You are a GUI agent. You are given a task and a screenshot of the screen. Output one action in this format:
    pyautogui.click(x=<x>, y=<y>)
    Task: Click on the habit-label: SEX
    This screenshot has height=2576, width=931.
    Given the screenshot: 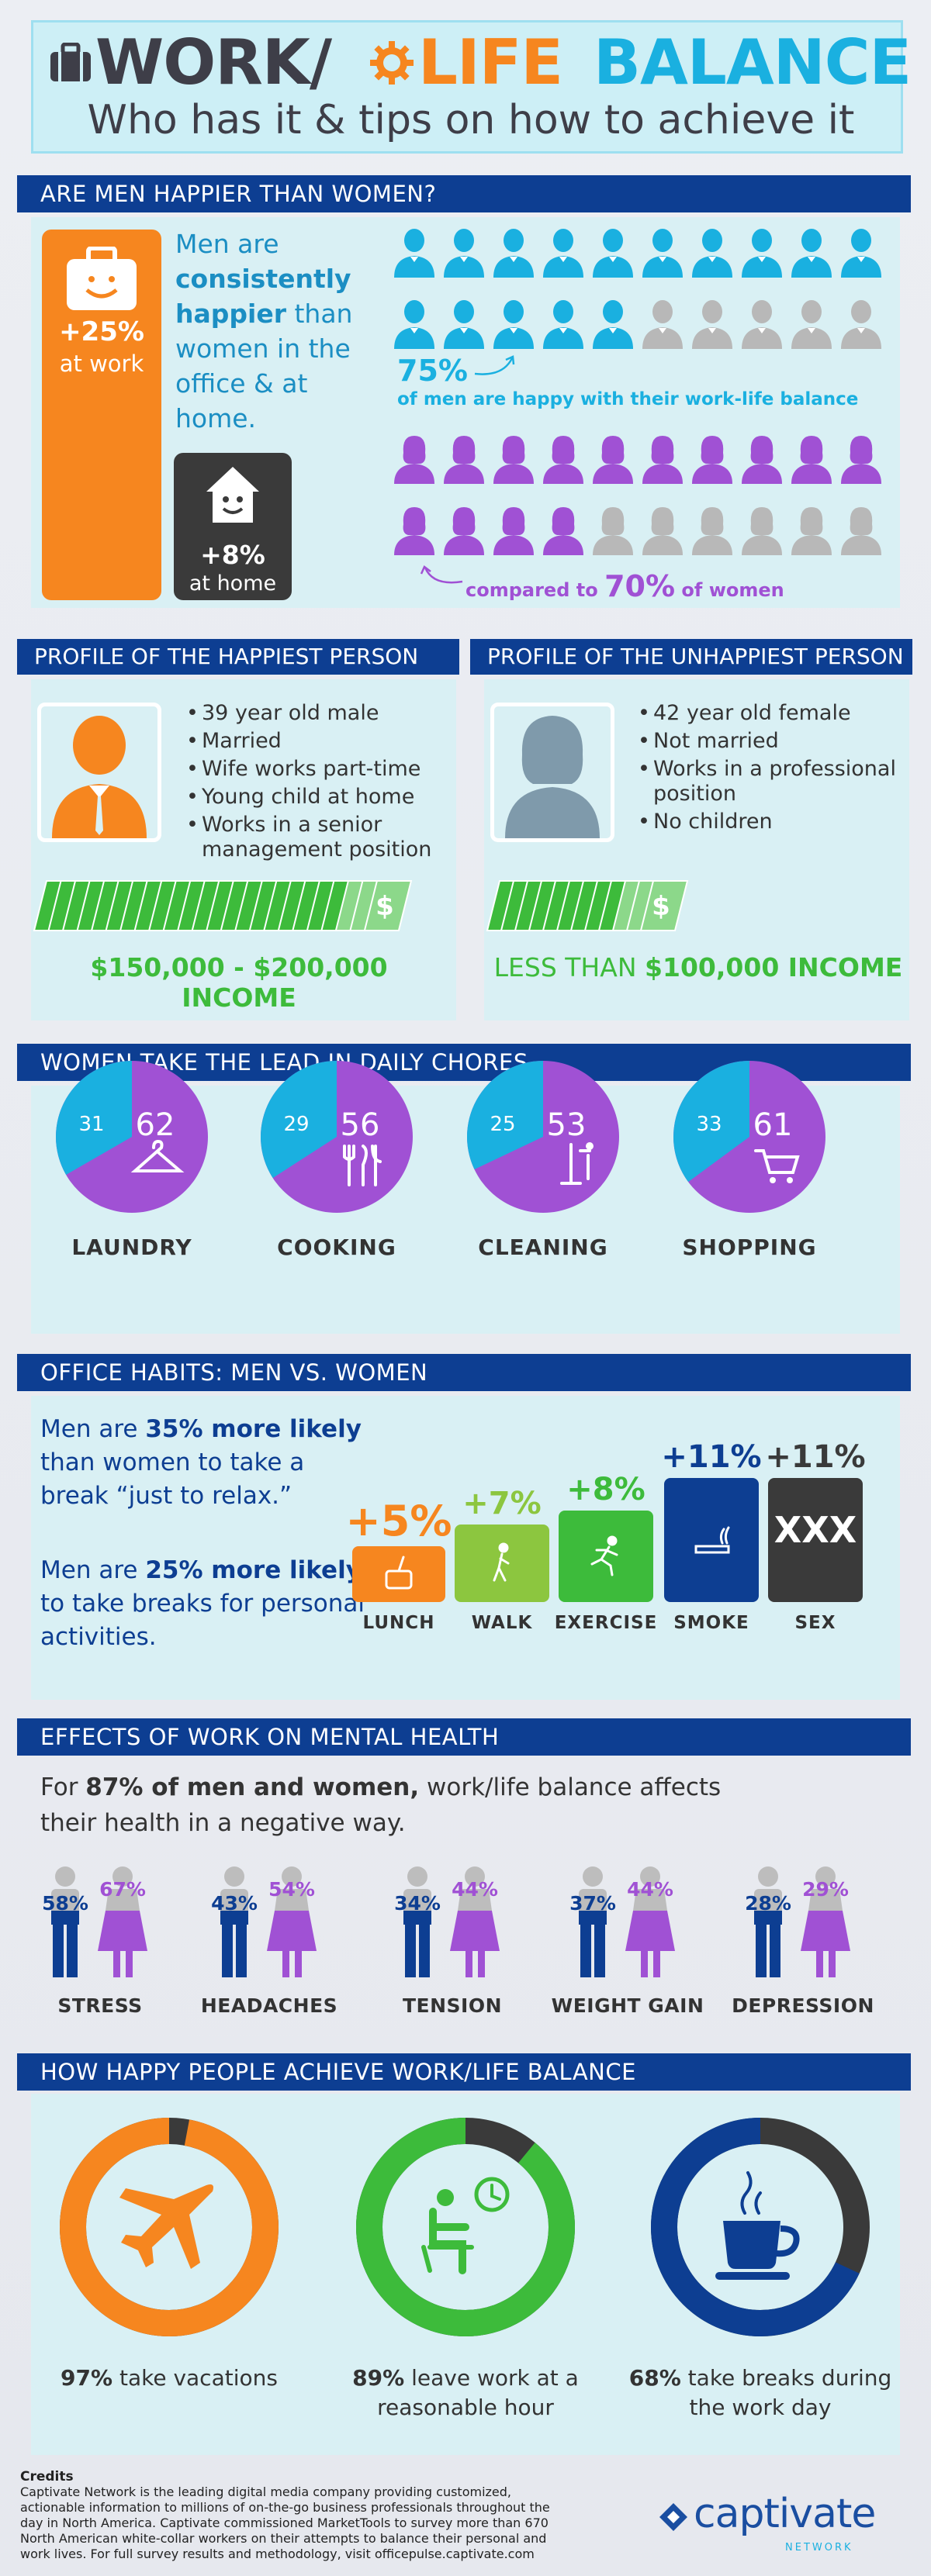 What is the action you would take?
    pyautogui.click(x=815, y=1623)
    